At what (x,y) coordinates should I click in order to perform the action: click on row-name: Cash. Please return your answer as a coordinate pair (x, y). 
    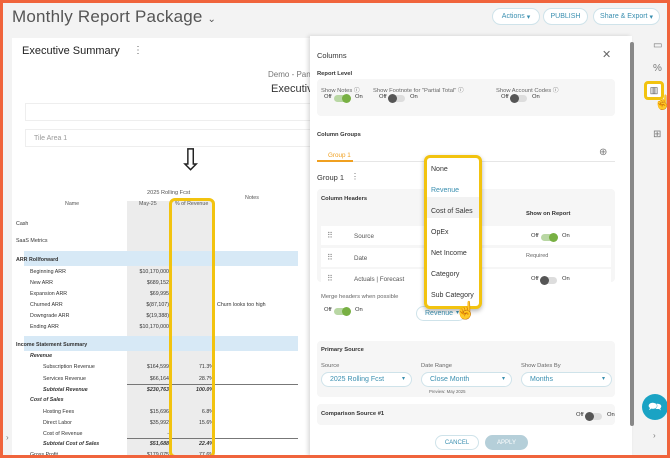
    Looking at the image, I should click on (22, 224).